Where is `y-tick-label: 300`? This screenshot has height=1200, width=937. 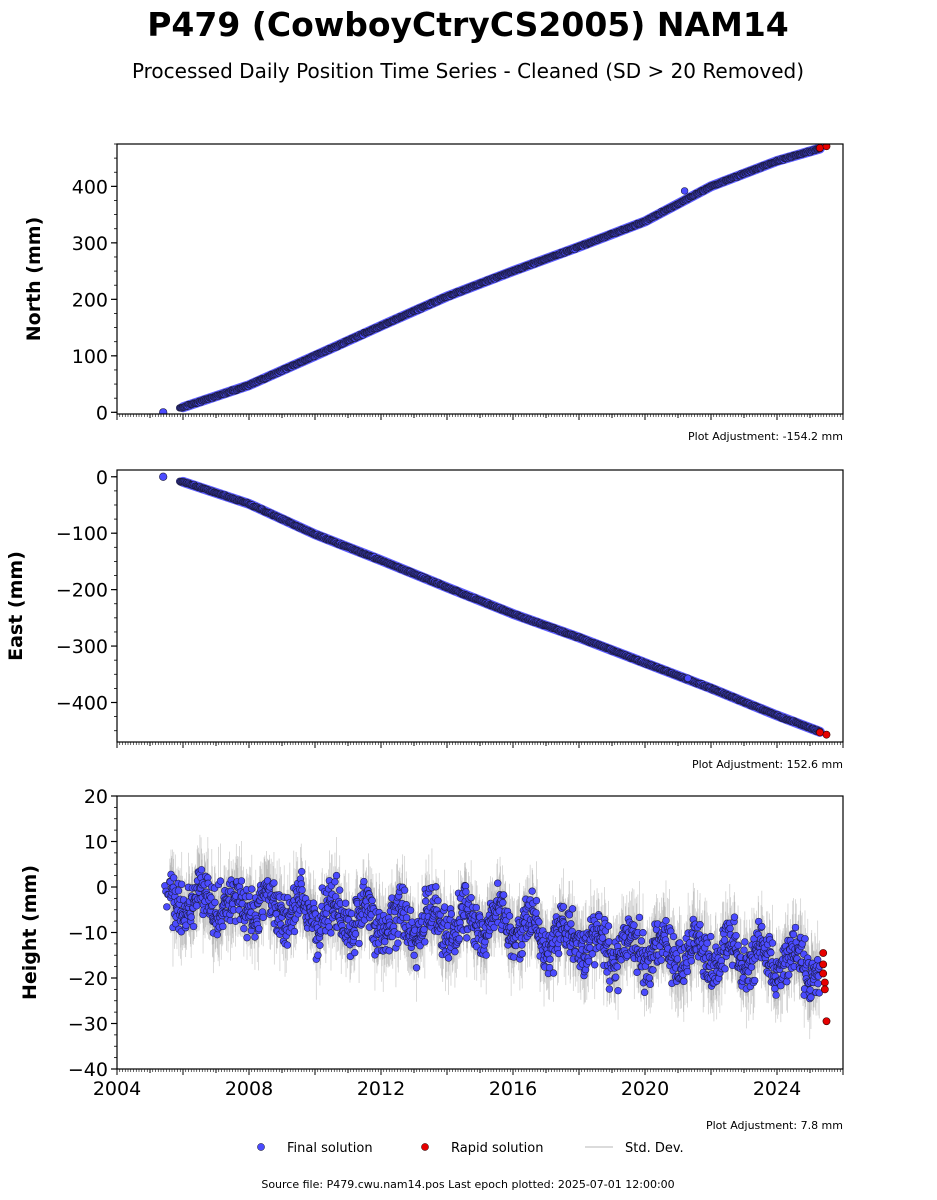
y-tick-label: 300 is located at coordinates (90, 244).